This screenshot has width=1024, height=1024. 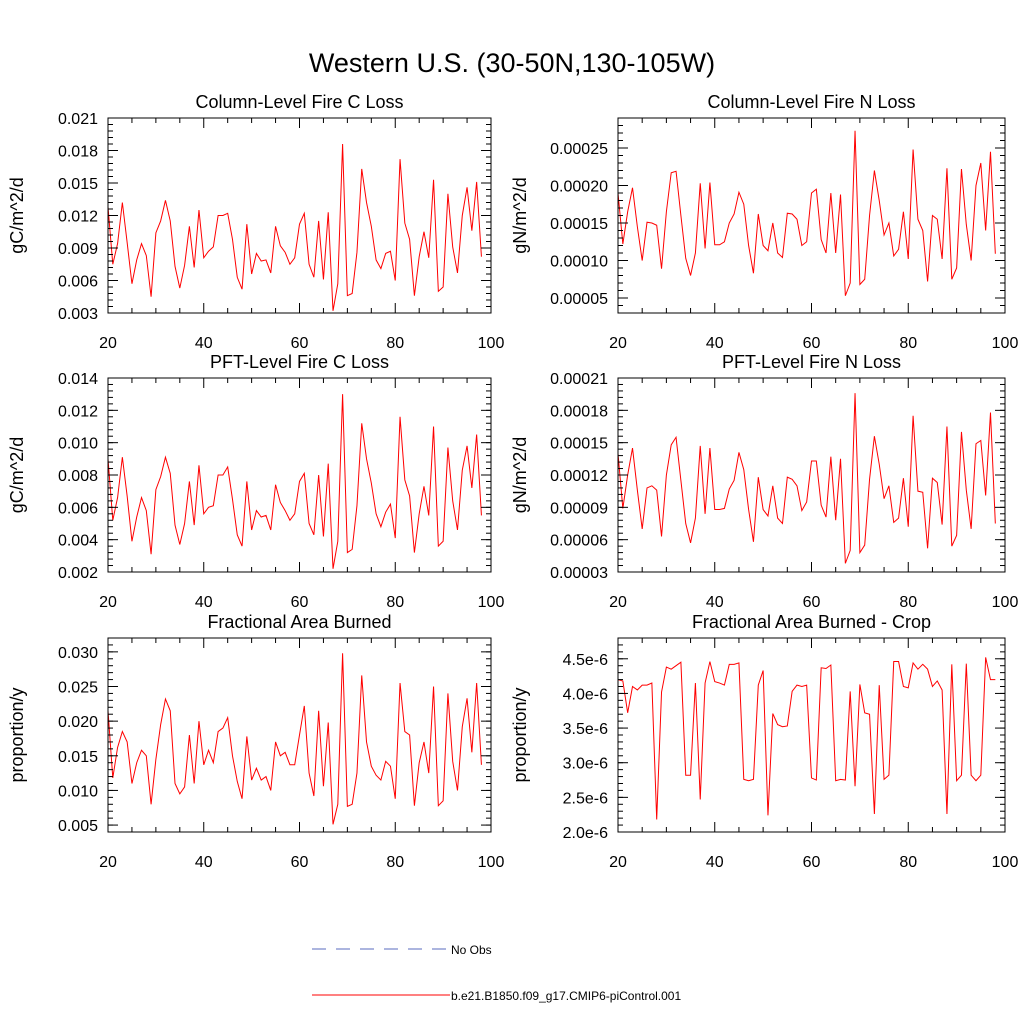 What do you see at coordinates (78, 826) in the screenshot?
I see `y-tick-label: 0.005` at bounding box center [78, 826].